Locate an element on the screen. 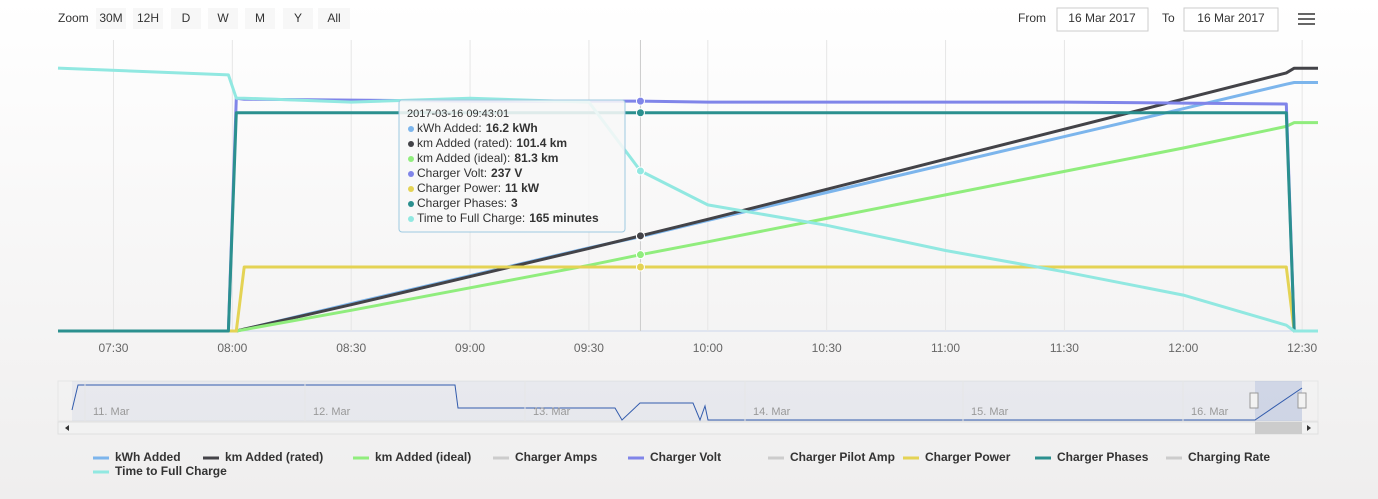 This screenshot has width=1378, height=499. navigator-label: 13. Mar is located at coordinates (552, 412).